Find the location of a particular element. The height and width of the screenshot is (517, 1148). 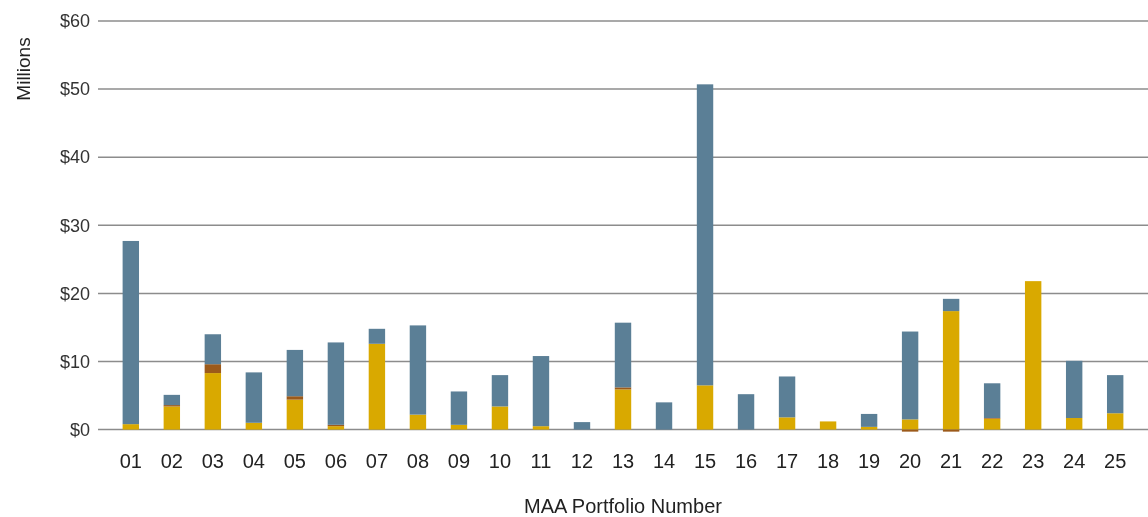

y-tick-label: $20 is located at coordinates (74, 293).